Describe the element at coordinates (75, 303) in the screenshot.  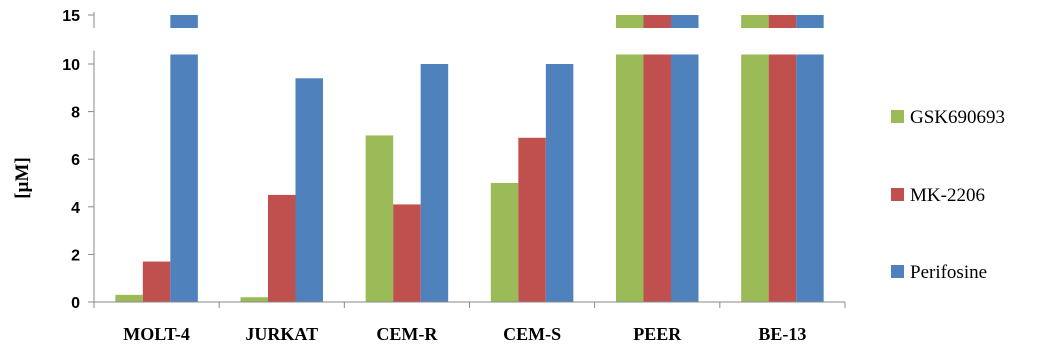
I see `y-tick-label: 0` at that location.